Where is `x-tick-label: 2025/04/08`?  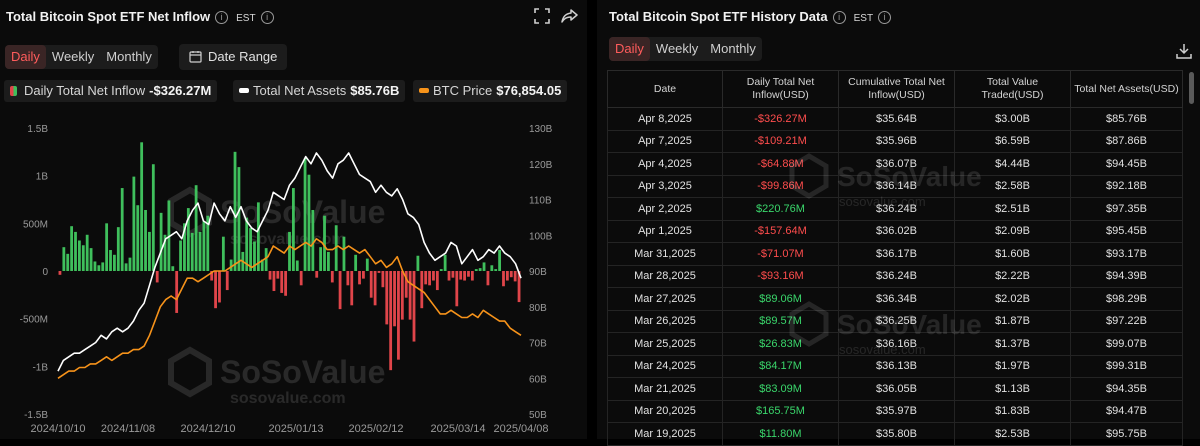
x-tick-label: 2025/04/08 is located at coordinates (520, 429).